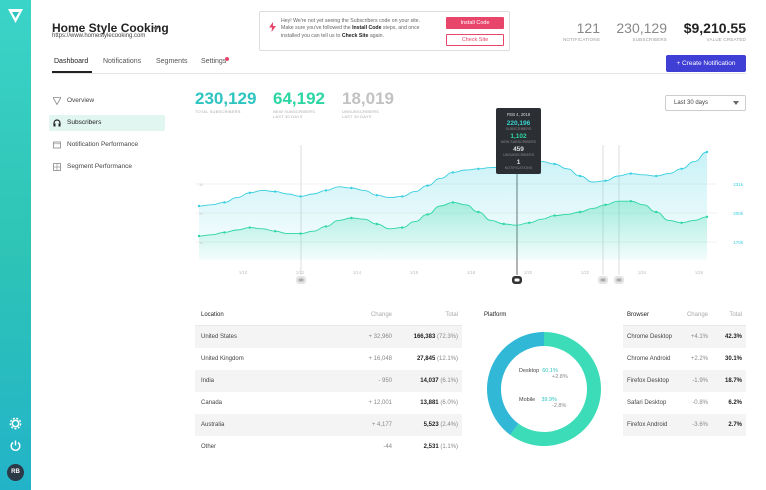 The width and height of the screenshot is (766, 490). I want to click on browser-row: Safari Desktop -0.8% 6.2%, so click(684, 403).